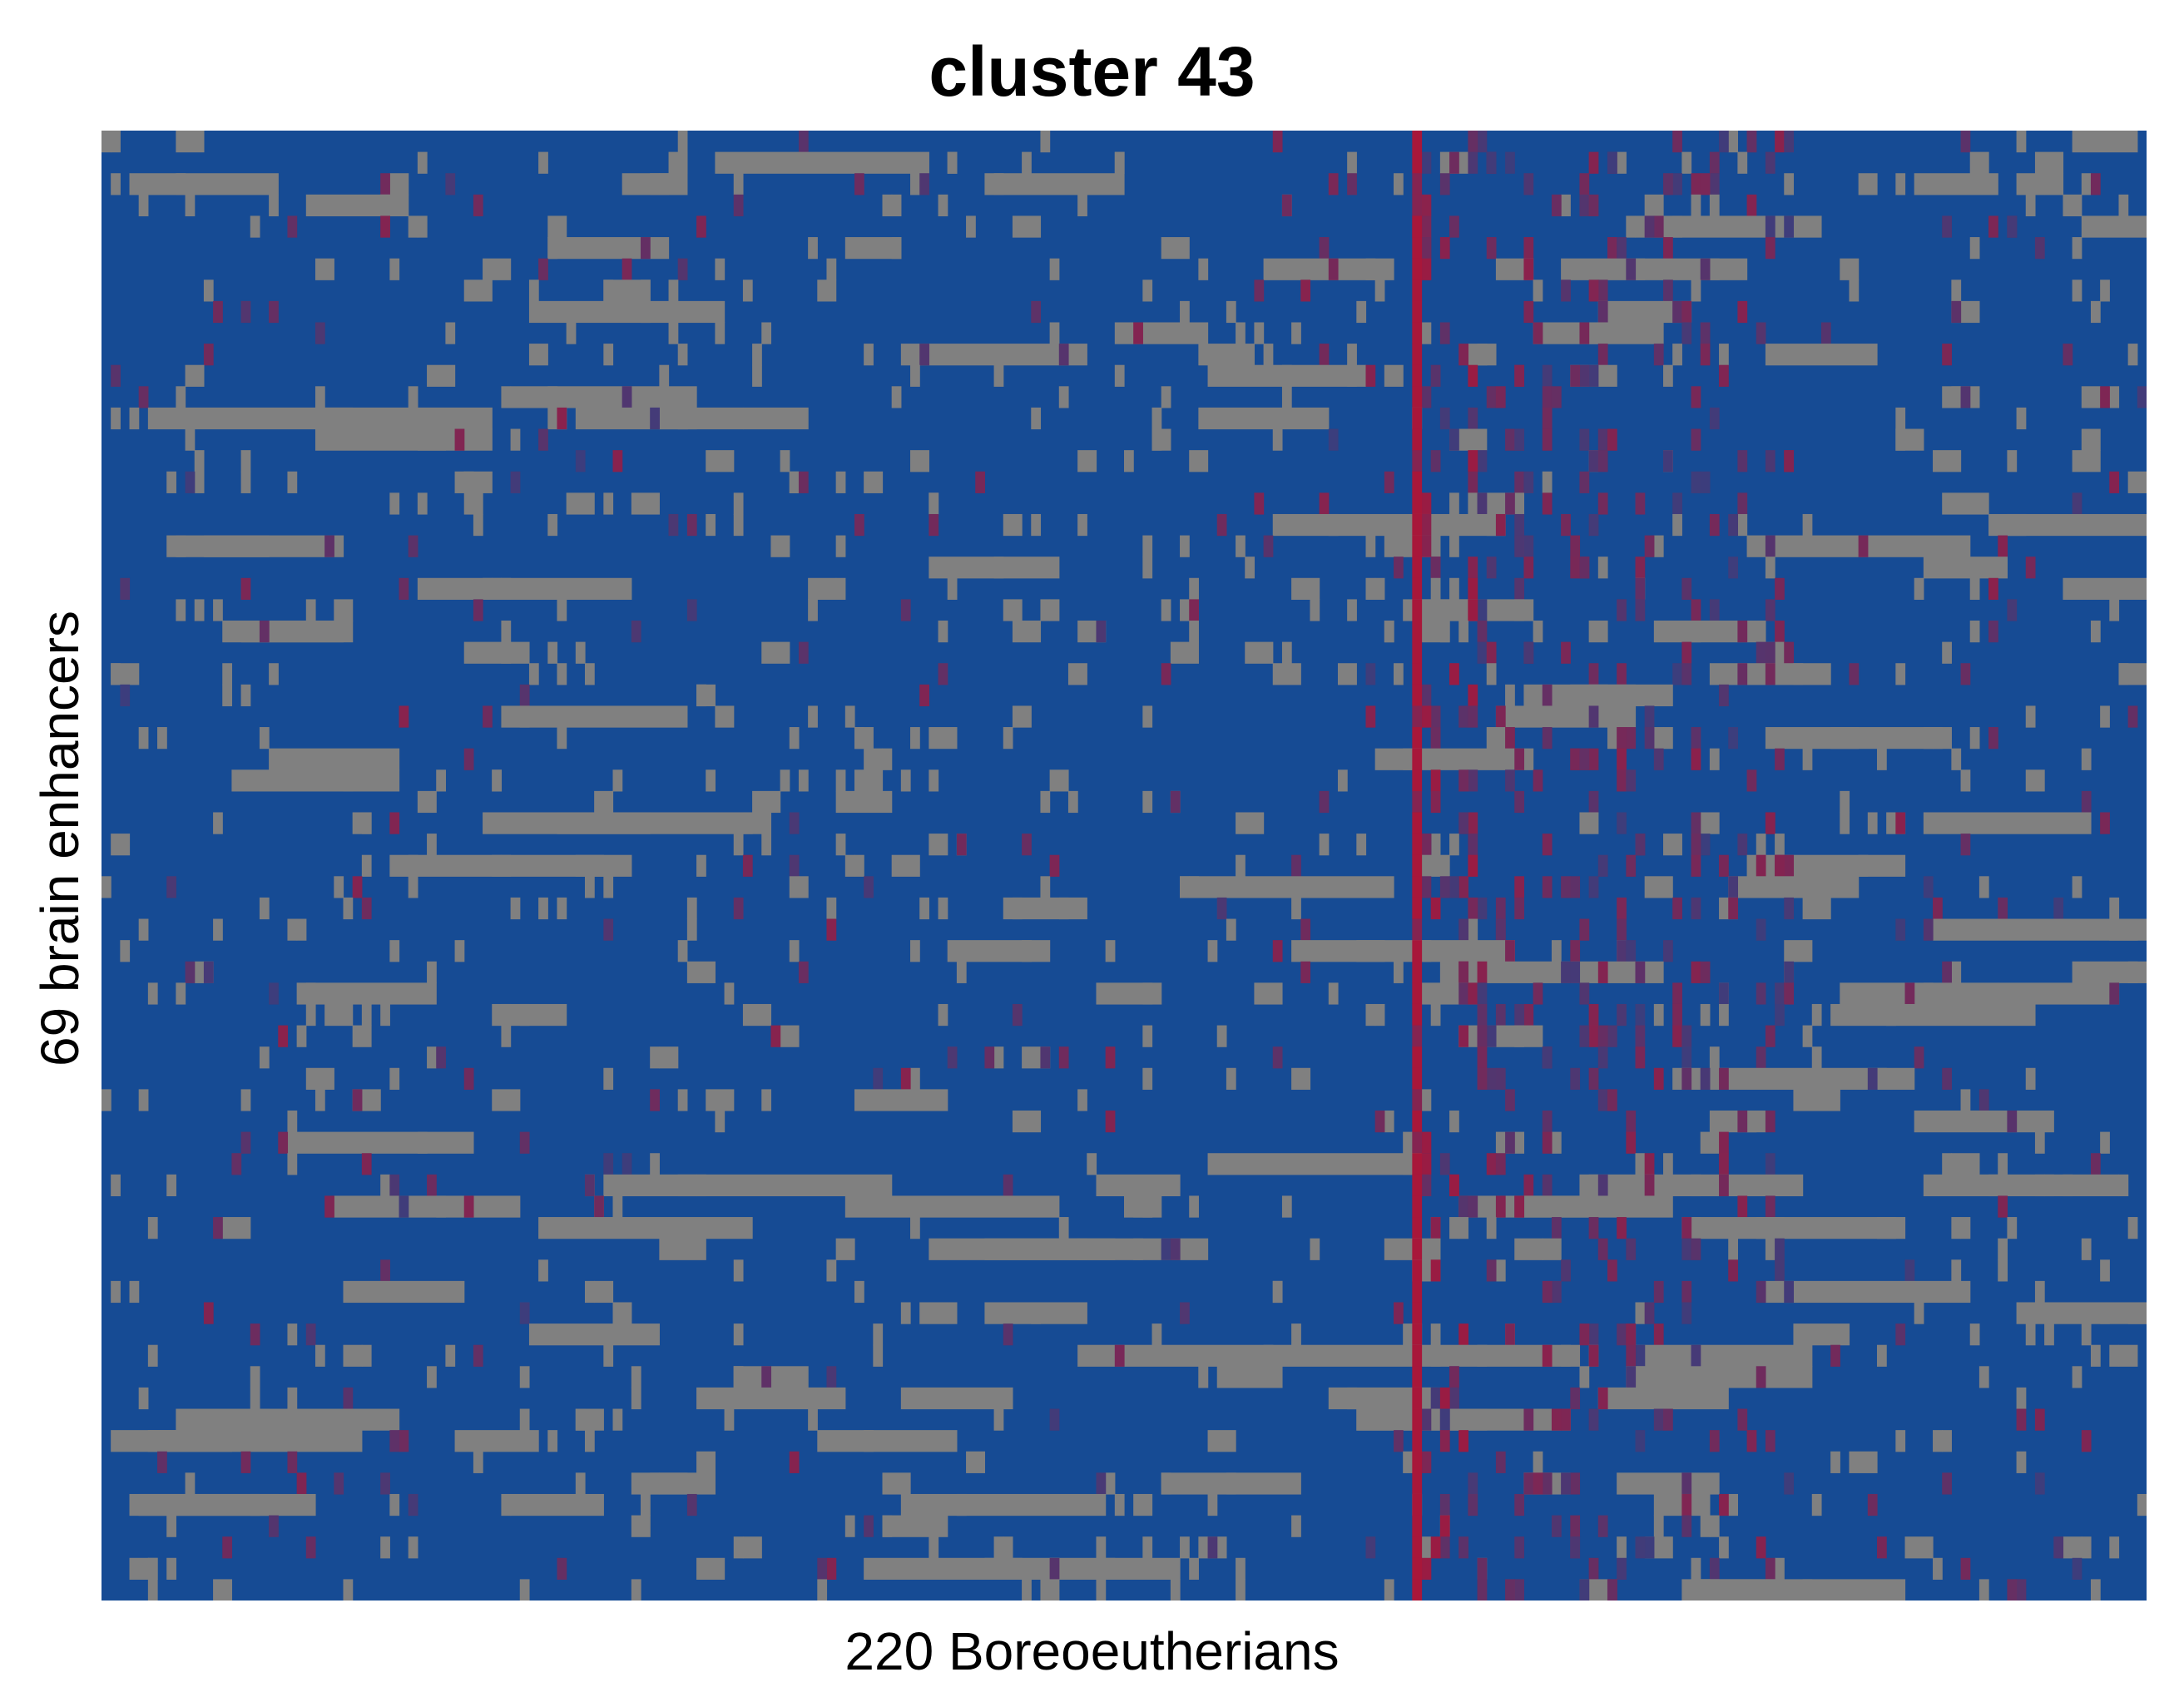 This screenshot has width=2184, height=1697. Describe the element at coordinates (1092, 71) in the screenshot. I see `chart-title: cluster 43` at that location.